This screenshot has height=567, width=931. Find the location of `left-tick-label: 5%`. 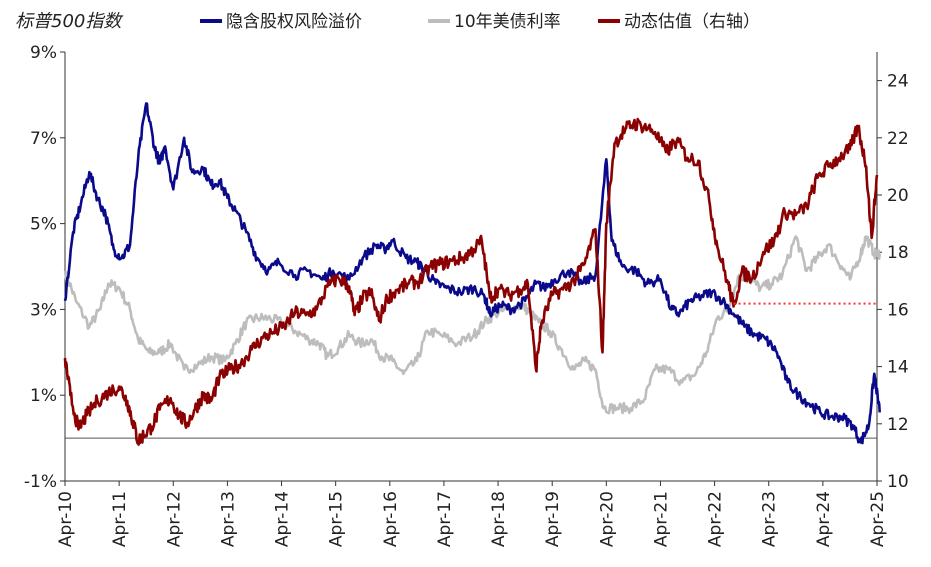

left-tick-label: 5% is located at coordinates (43, 225).